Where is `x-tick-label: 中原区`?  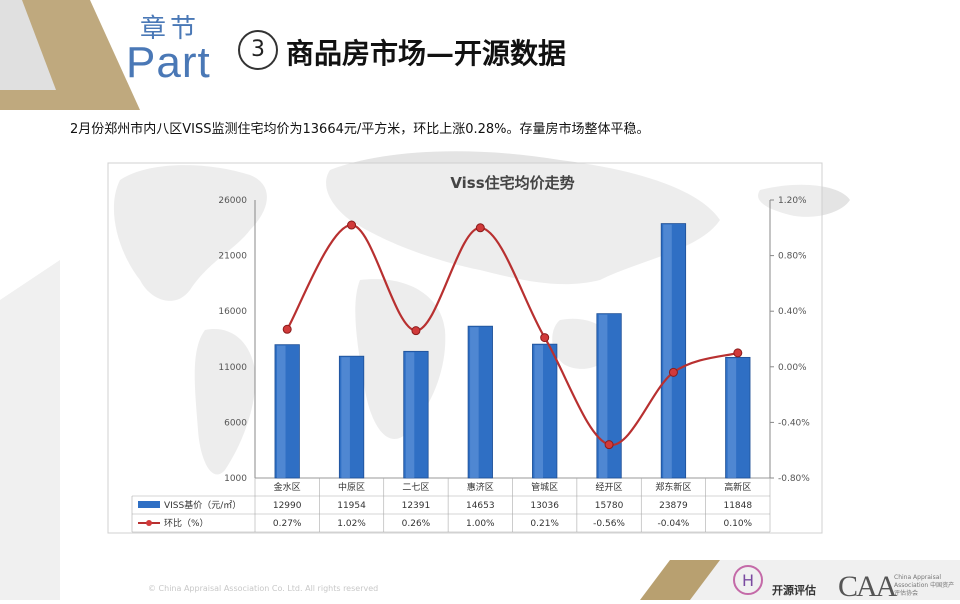
x-tick-label: 中原区 is located at coordinates (351, 487).